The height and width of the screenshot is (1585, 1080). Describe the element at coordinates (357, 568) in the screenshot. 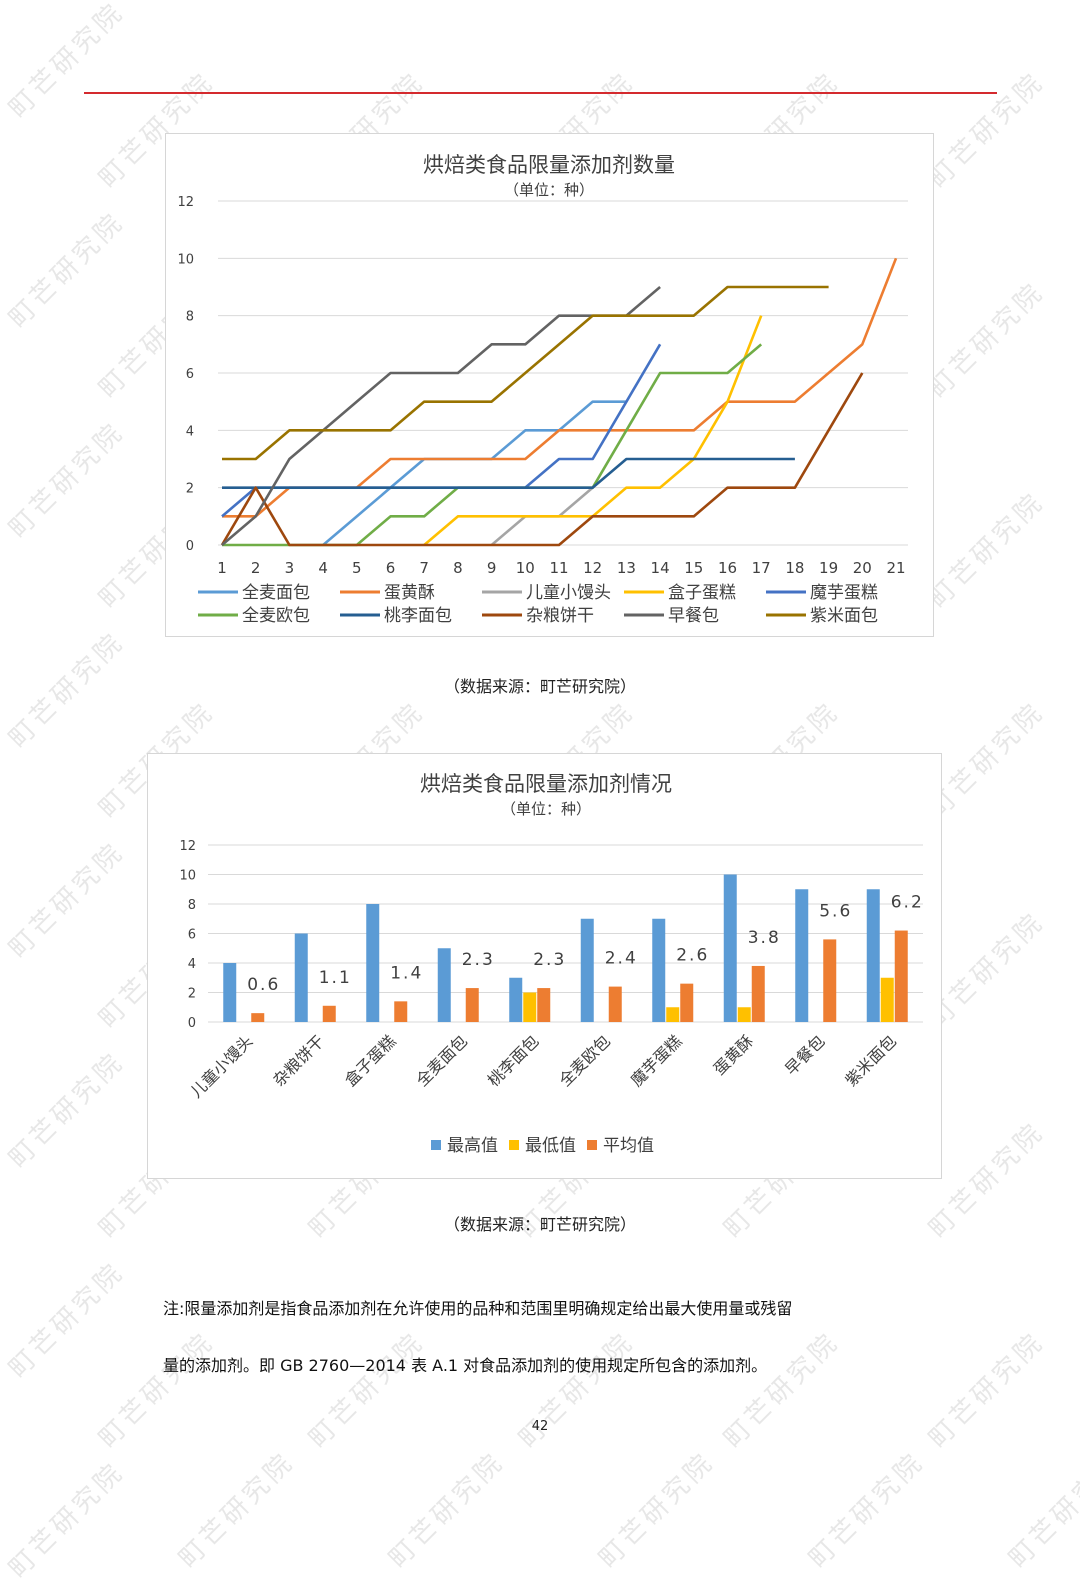

I see `x-tick-label: 5` at that location.